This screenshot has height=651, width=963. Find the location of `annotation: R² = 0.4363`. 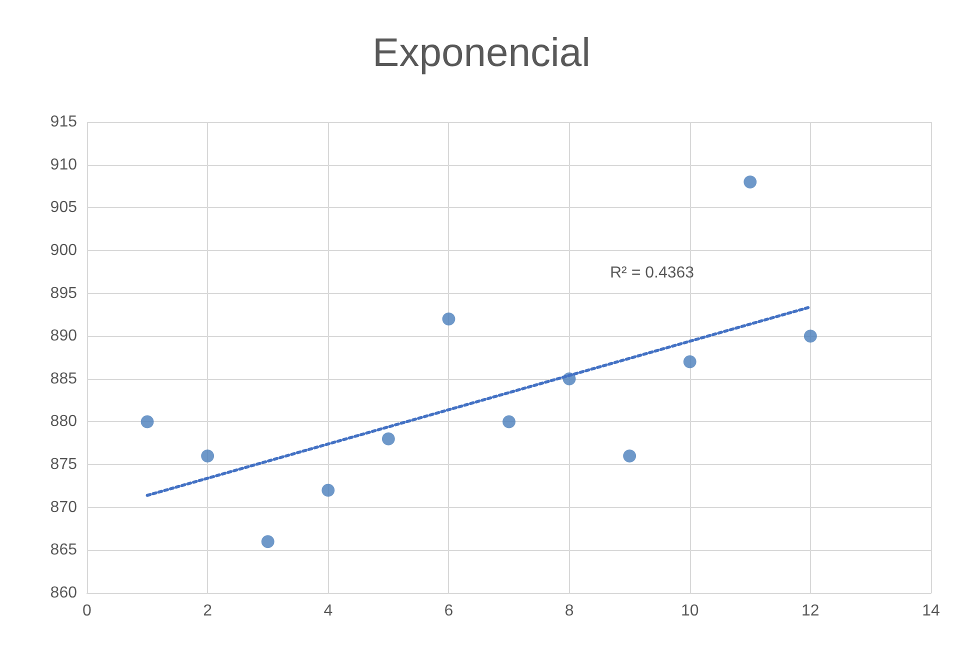

annotation: R² = 0.4363 is located at coordinates (652, 273).